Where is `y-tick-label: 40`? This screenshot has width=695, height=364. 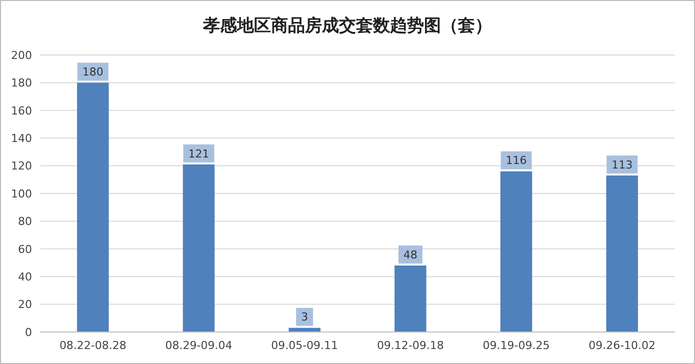
y-tick-label: 40 is located at coordinates (25, 277).